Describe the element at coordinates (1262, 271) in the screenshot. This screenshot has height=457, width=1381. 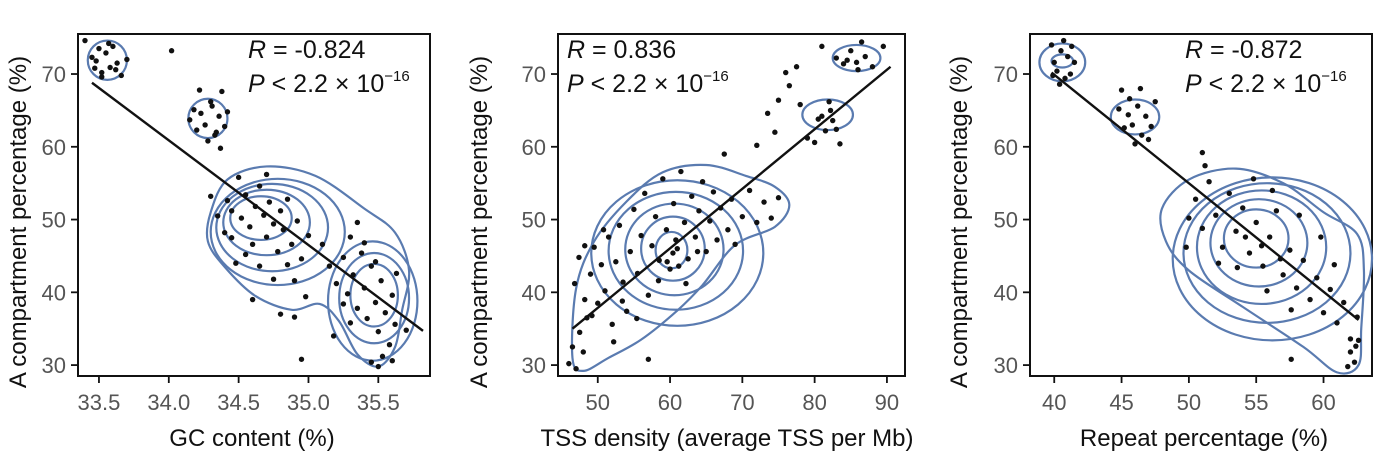
I see `density-contour-outer` at that location.